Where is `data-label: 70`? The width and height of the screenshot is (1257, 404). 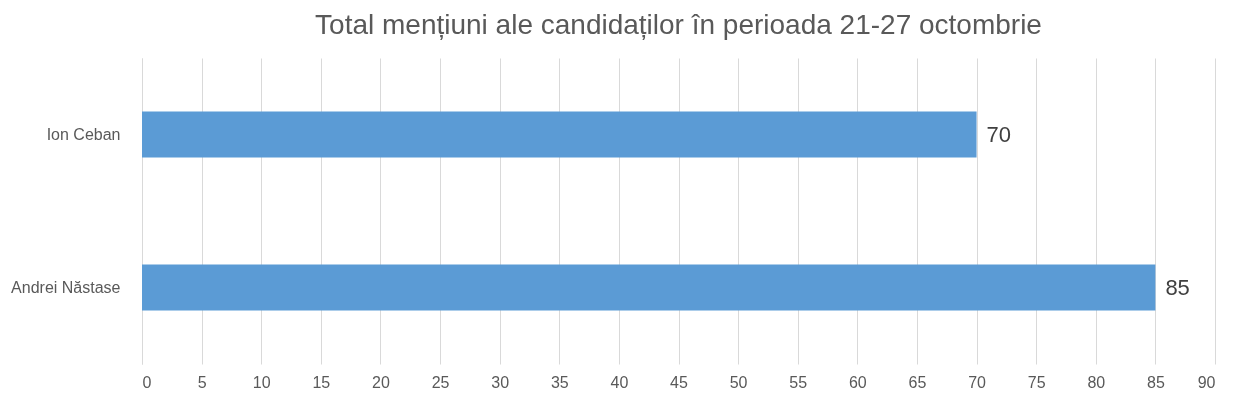
data-label: 70 is located at coordinates (999, 134).